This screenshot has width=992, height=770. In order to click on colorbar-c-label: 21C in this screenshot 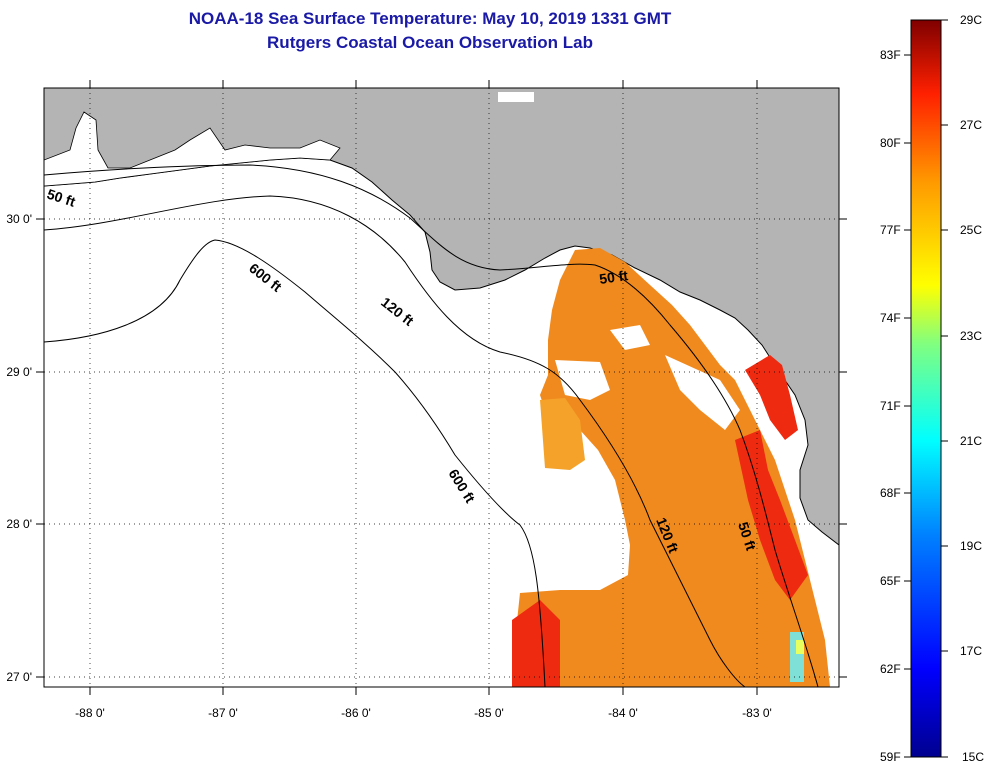, I will do `click(971, 441)`.